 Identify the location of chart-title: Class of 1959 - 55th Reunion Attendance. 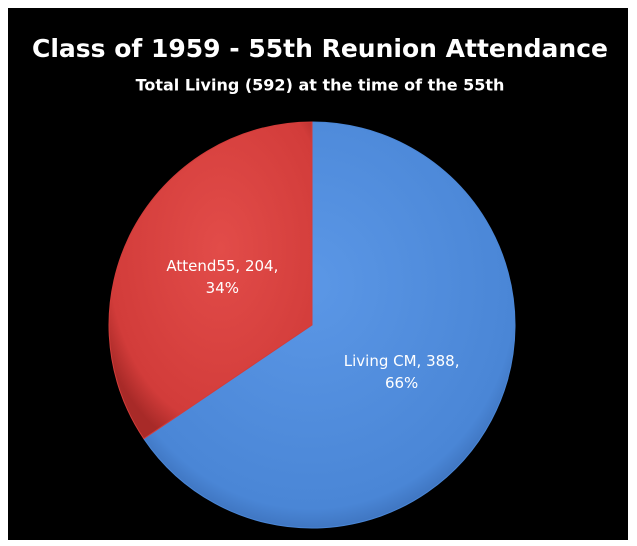
(320, 48).